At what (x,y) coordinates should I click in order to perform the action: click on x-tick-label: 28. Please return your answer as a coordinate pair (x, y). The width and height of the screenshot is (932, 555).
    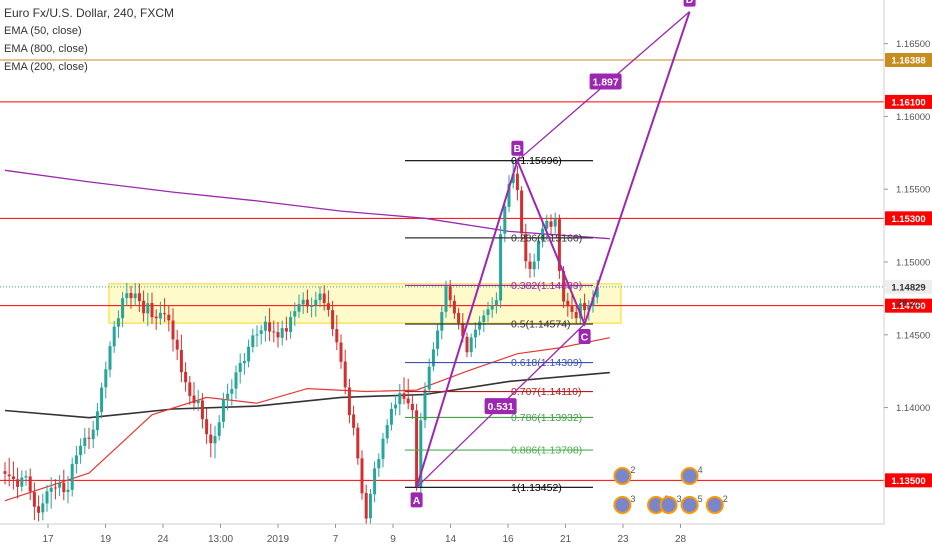
    Looking at the image, I should click on (681, 539).